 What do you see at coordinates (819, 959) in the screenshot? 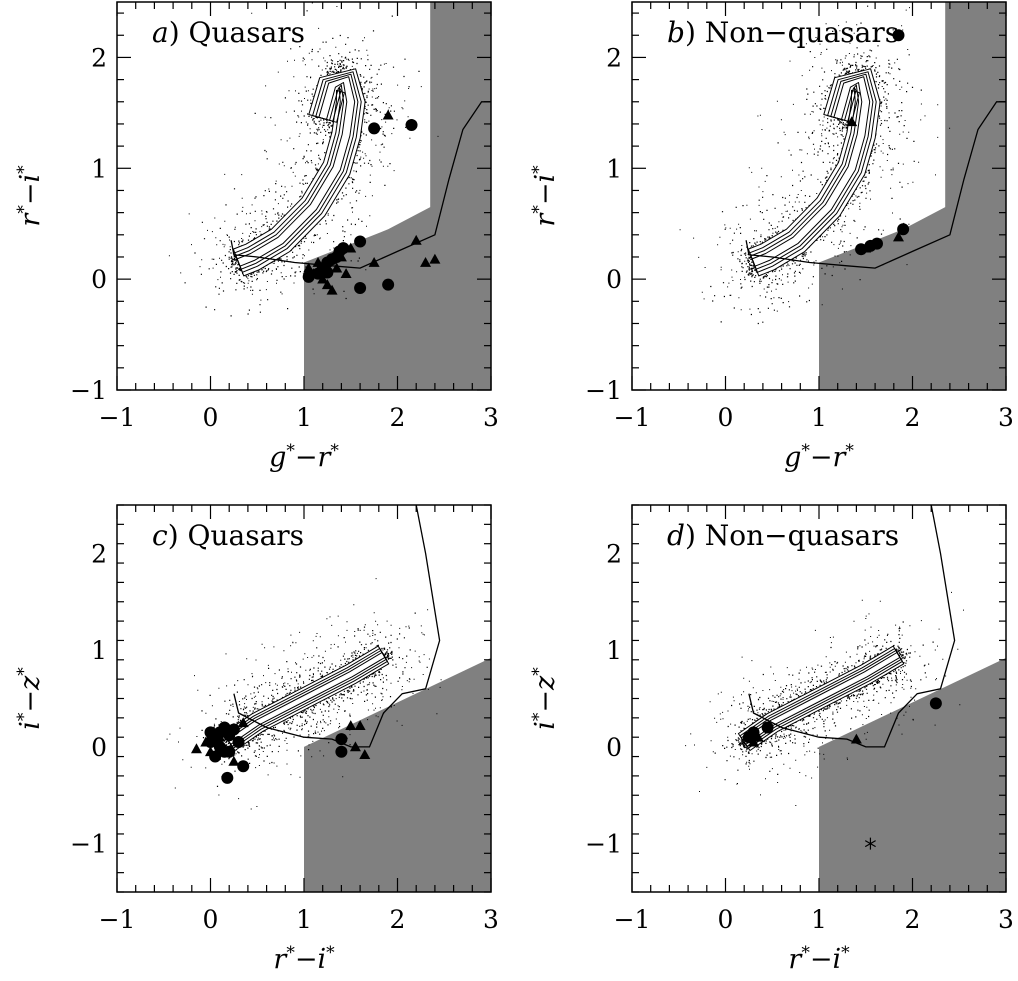
I see `x-axis-label: r*−i*` at bounding box center [819, 959].